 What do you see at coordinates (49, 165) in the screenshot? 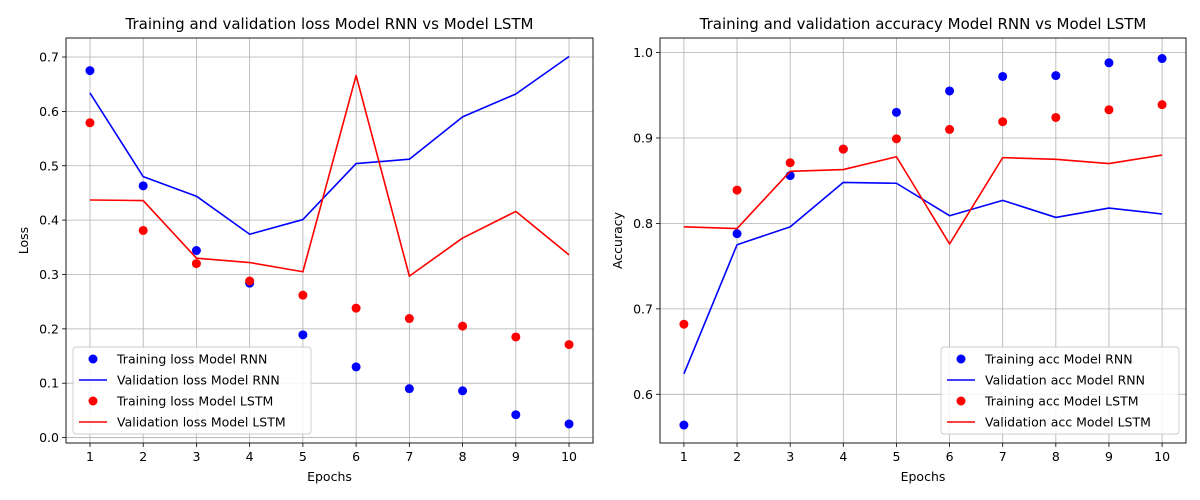
I see `y-tick-label: 0.5` at bounding box center [49, 165].